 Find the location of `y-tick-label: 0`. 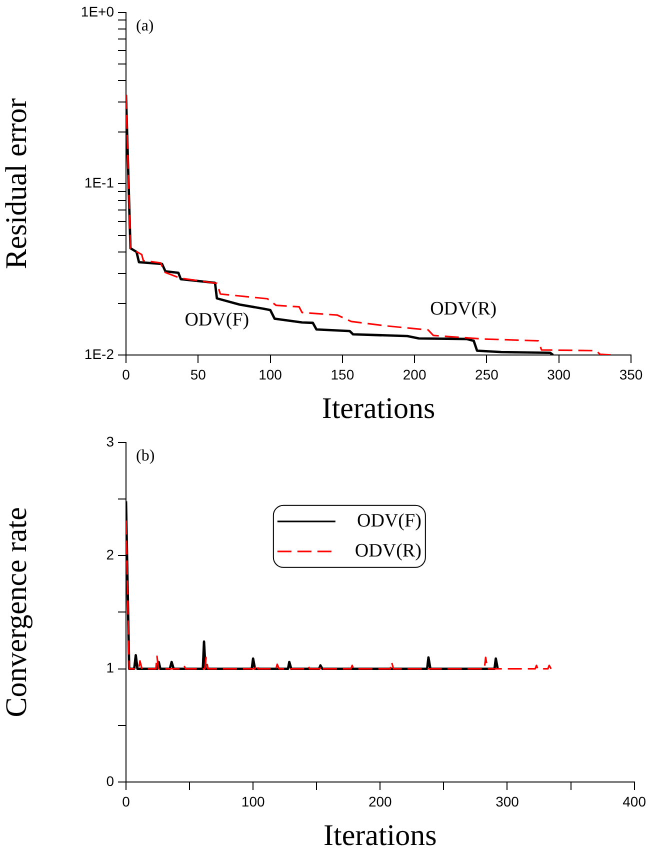

y-tick-label: 0 is located at coordinates (110, 780).